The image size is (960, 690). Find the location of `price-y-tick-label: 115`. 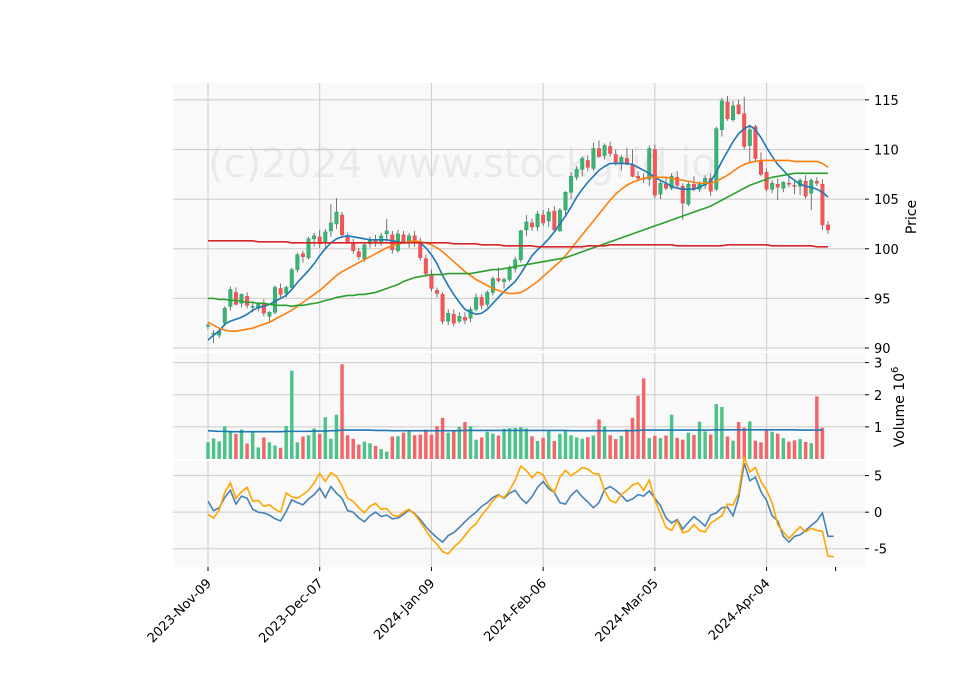

price-y-tick-label: 115 is located at coordinates (886, 101).